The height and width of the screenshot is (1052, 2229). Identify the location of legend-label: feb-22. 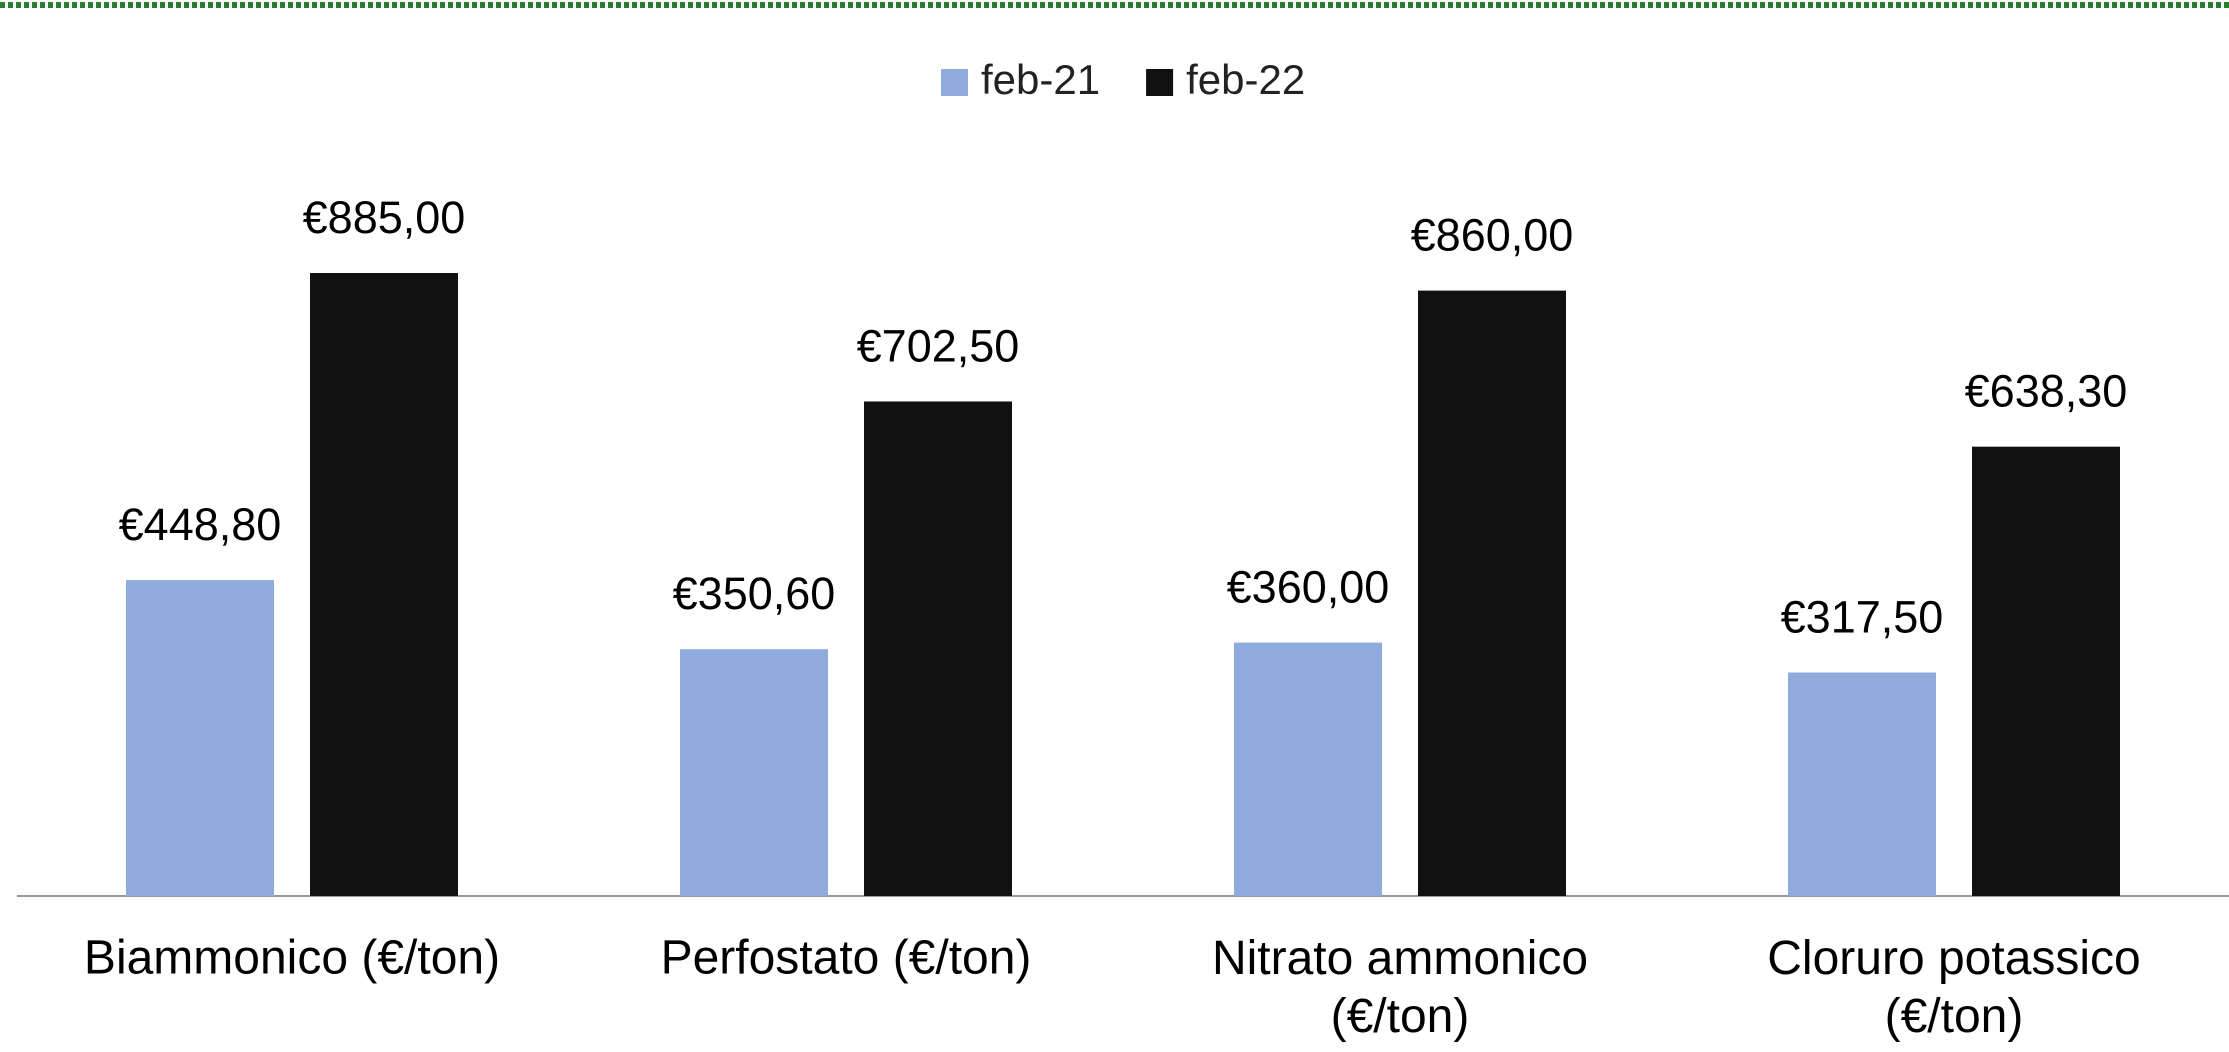
(1245, 79).